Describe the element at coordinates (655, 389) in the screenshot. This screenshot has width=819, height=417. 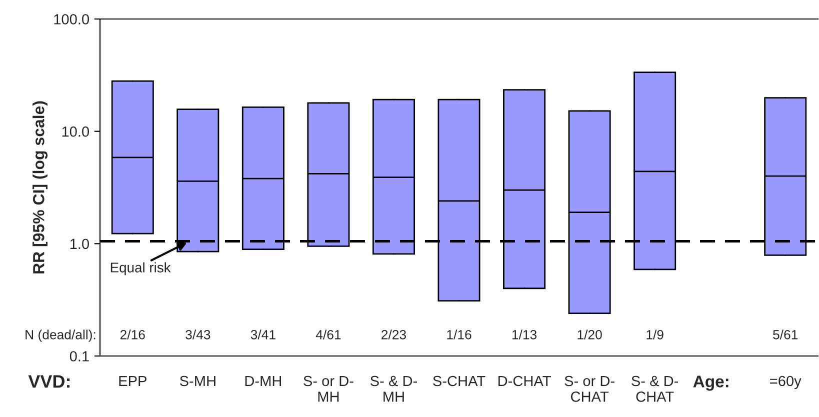
I see `x-tick-label: S- & D- CHAT` at that location.